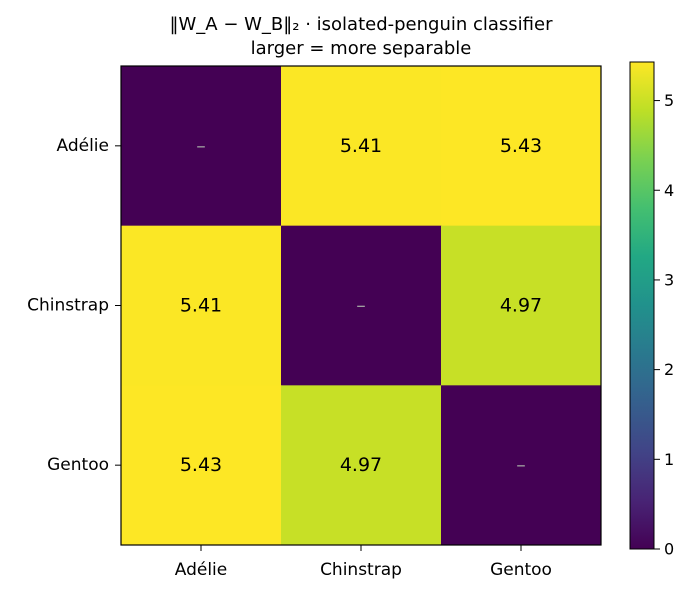 This screenshot has height=592, width=692. Describe the element at coordinates (78, 465) in the screenshot. I see `y-tick-label: Gentoo` at that location.